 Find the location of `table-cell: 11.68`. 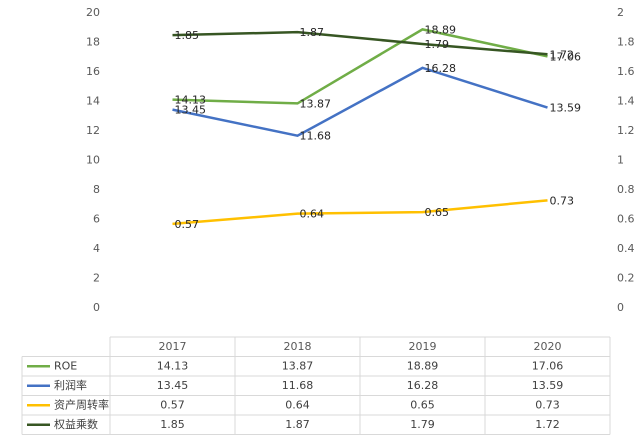

table-cell: 11.68 is located at coordinates (298, 385).